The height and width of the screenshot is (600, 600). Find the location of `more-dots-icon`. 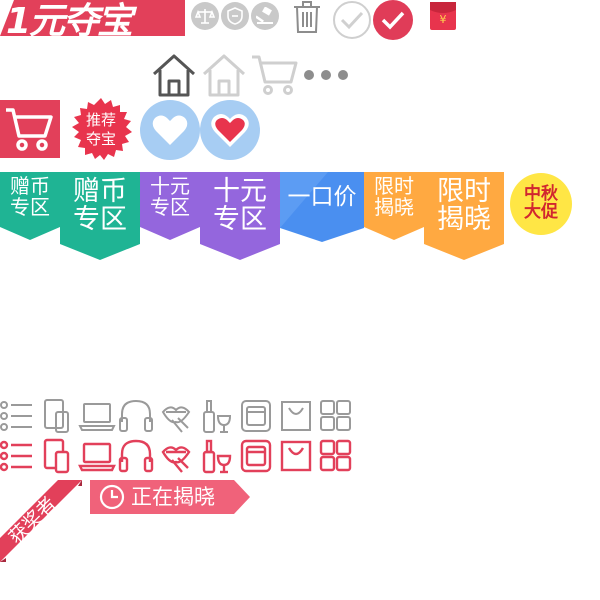

more-dots-icon is located at coordinates (326, 75).